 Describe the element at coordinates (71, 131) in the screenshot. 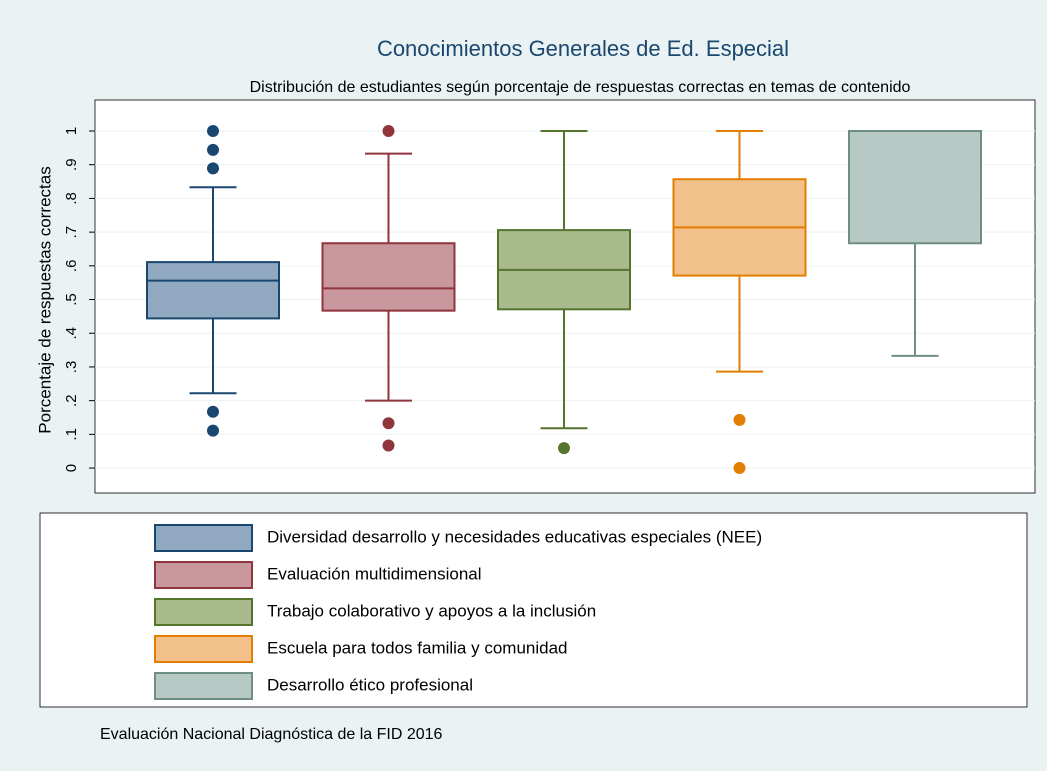

I see `y-tick-label: 1` at that location.